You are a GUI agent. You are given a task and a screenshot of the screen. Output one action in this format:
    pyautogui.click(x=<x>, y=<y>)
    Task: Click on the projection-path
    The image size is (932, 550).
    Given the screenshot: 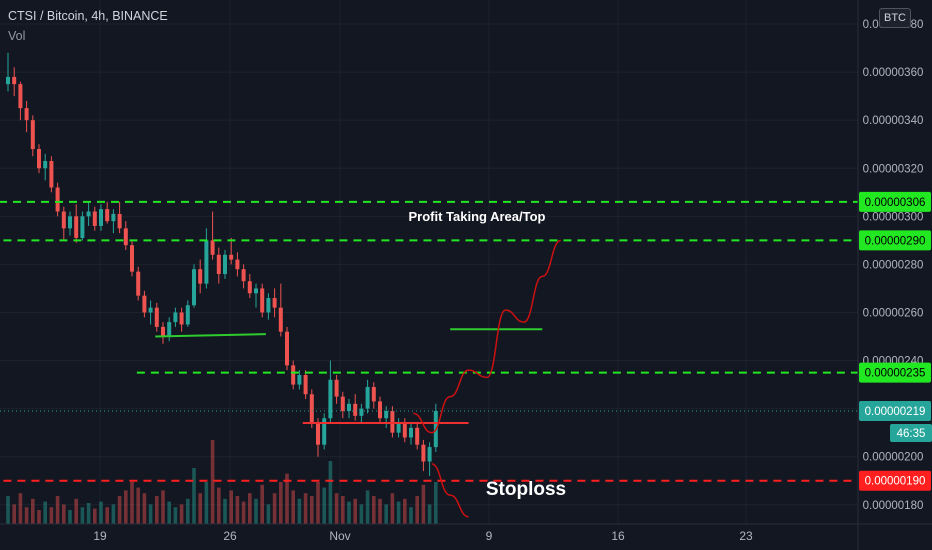 What is the action you would take?
    pyautogui.click(x=487, y=336)
    